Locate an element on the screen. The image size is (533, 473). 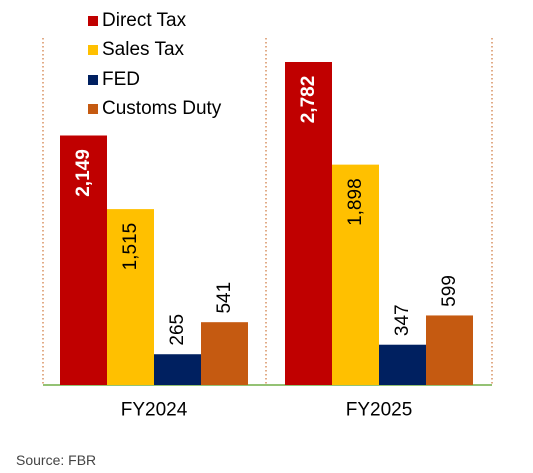
category-label-fy2024: FY2024 is located at coordinates (154, 410).